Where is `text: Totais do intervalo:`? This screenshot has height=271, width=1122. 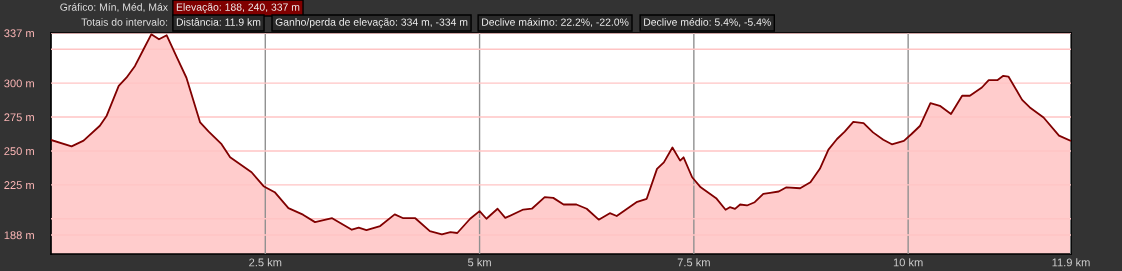
text: Totais do intervalo: is located at coordinates (124, 22).